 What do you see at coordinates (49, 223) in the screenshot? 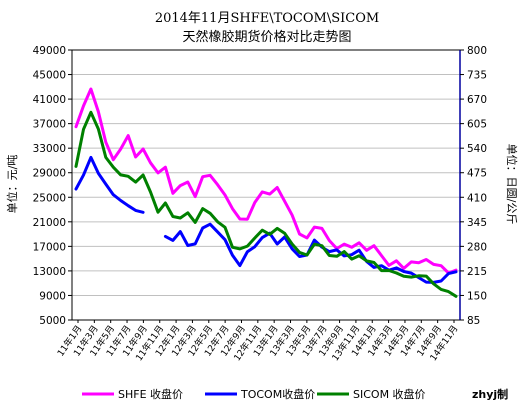
I see `left-tick-label: 21000` at bounding box center [49, 223].